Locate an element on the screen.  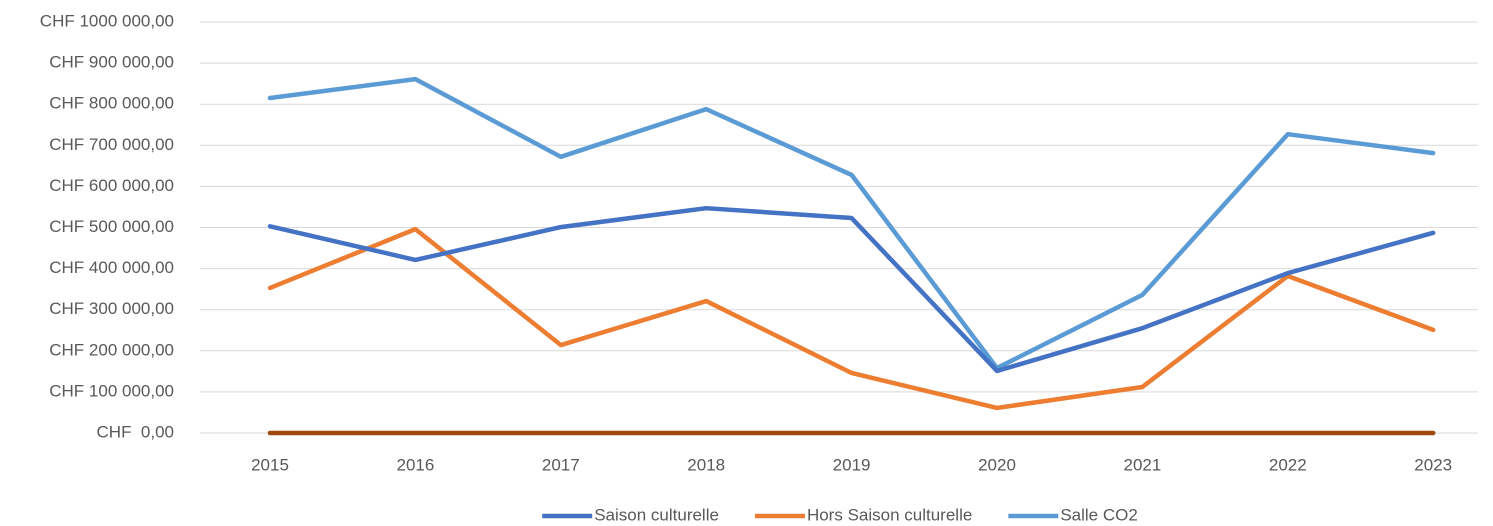
y-tick-label: CHF 400 000,00 is located at coordinates (111, 267).